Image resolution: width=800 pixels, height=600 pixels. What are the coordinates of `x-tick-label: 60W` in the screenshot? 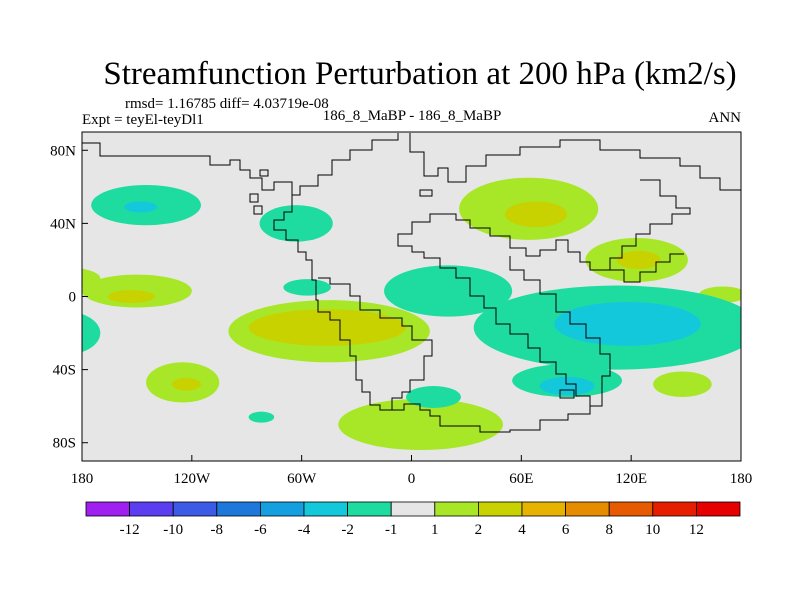 It's located at (302, 479).